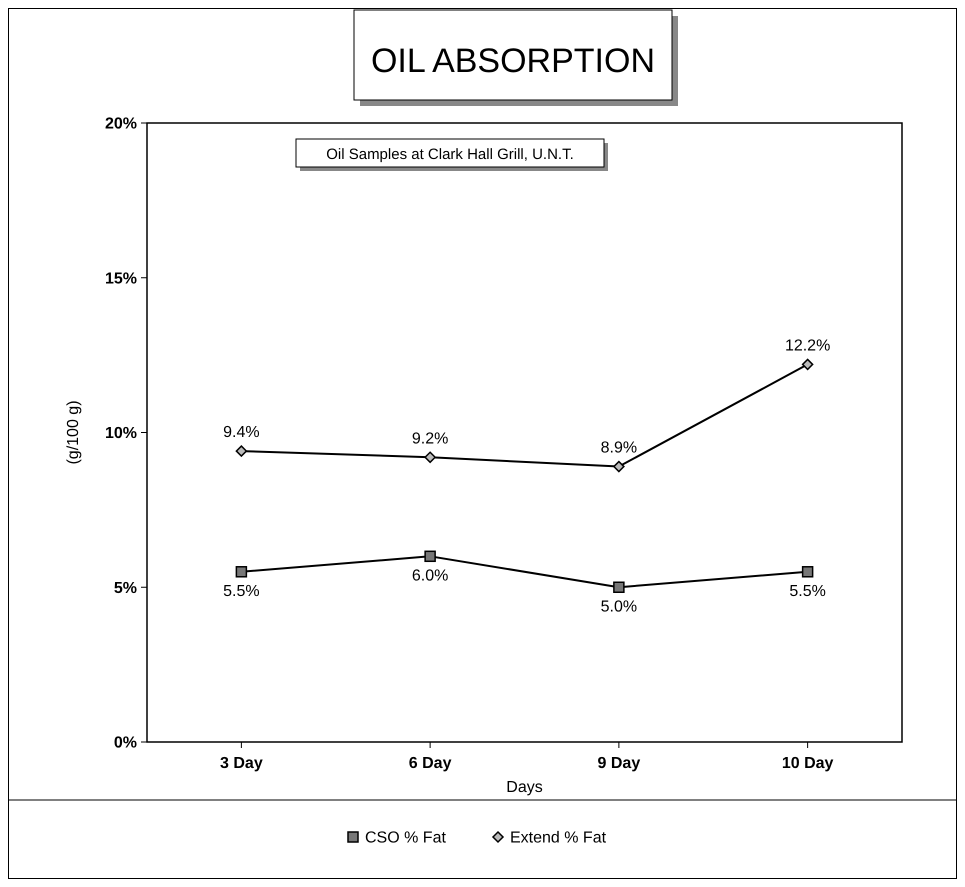 The width and height of the screenshot is (965, 887). I want to click on y-tick-label: 10%, so click(120, 433).